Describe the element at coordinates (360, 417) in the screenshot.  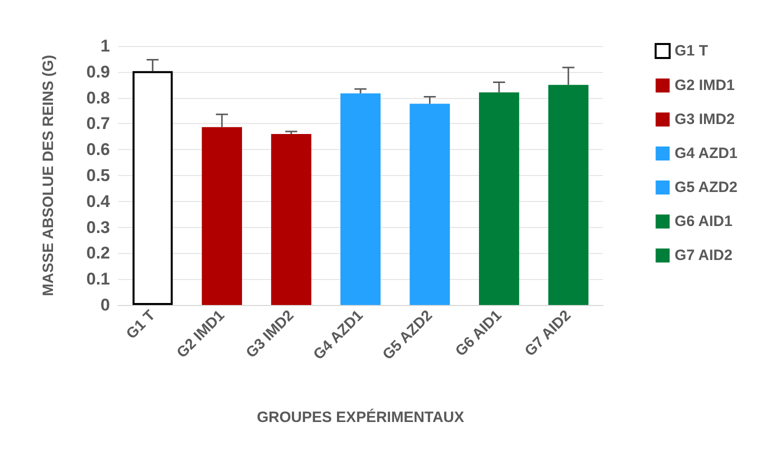
I see `x-axis-title: GROUPES EXPÉRIMENTAUX` at that location.